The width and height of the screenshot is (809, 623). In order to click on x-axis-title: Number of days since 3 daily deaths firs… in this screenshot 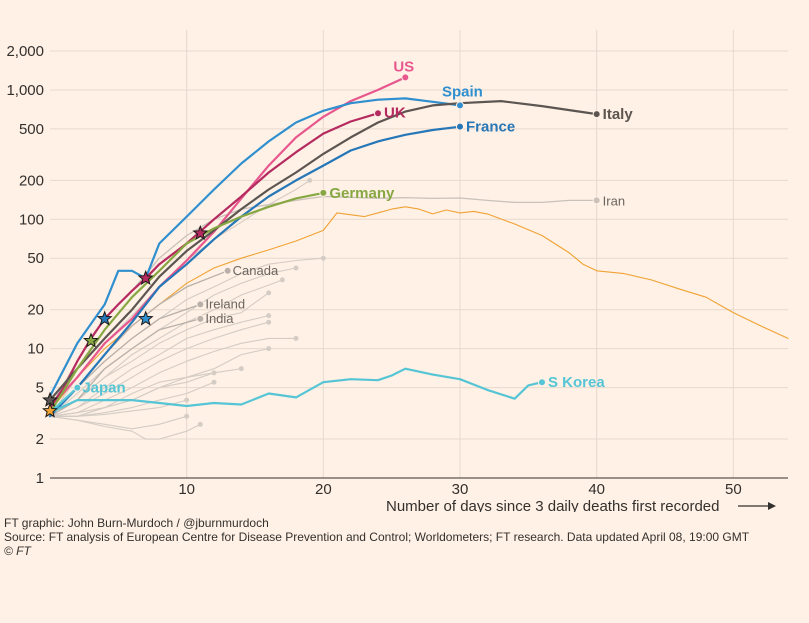, I will do `click(553, 505)`.